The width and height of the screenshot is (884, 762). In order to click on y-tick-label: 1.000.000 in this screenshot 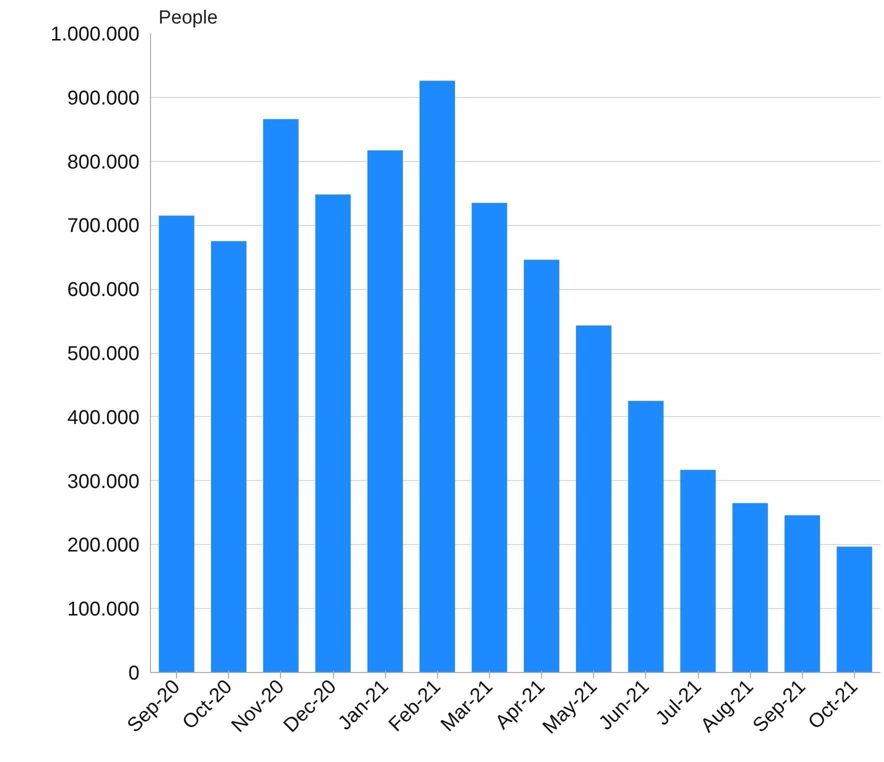, I will do `click(95, 35)`.